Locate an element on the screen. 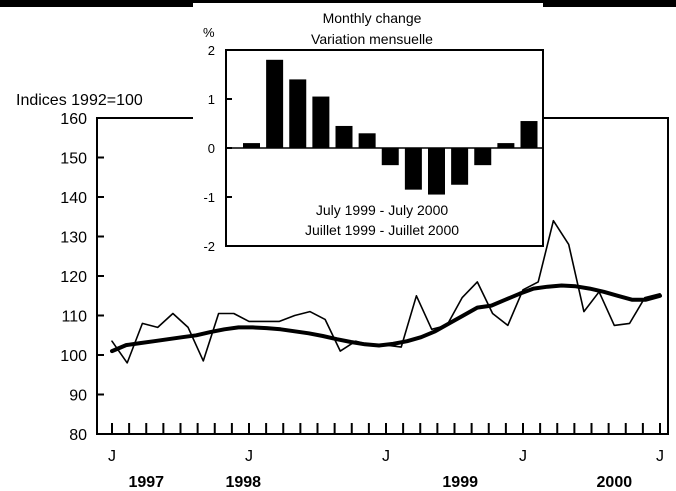 The image size is (676, 491). inset-title: Monthly change is located at coordinates (372, 18).